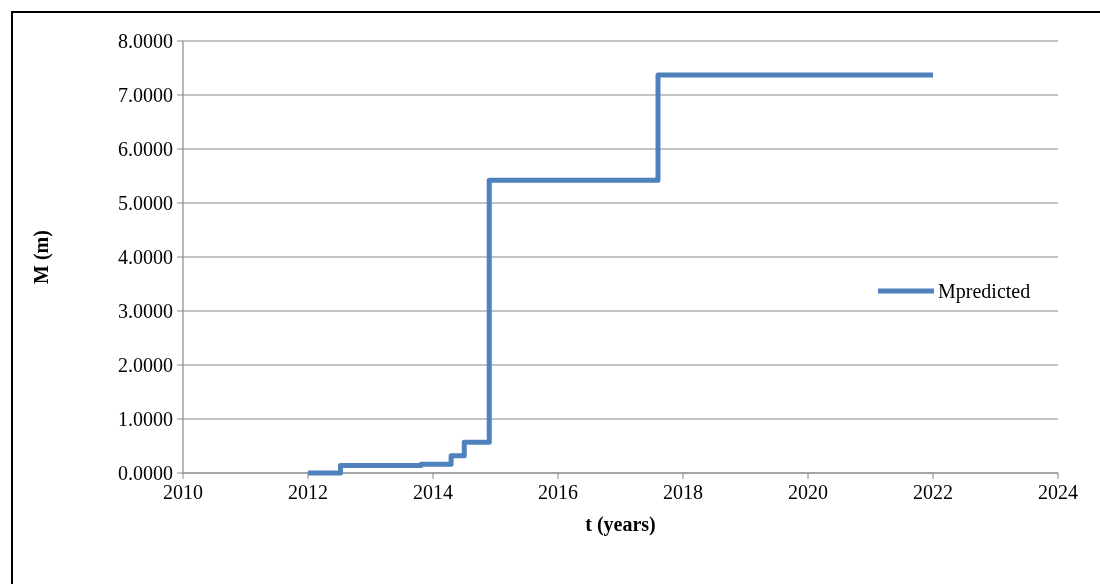 This screenshot has width=1100, height=584. Describe the element at coordinates (145, 41) in the screenshot. I see `y-tick-label: 8.0000` at that location.